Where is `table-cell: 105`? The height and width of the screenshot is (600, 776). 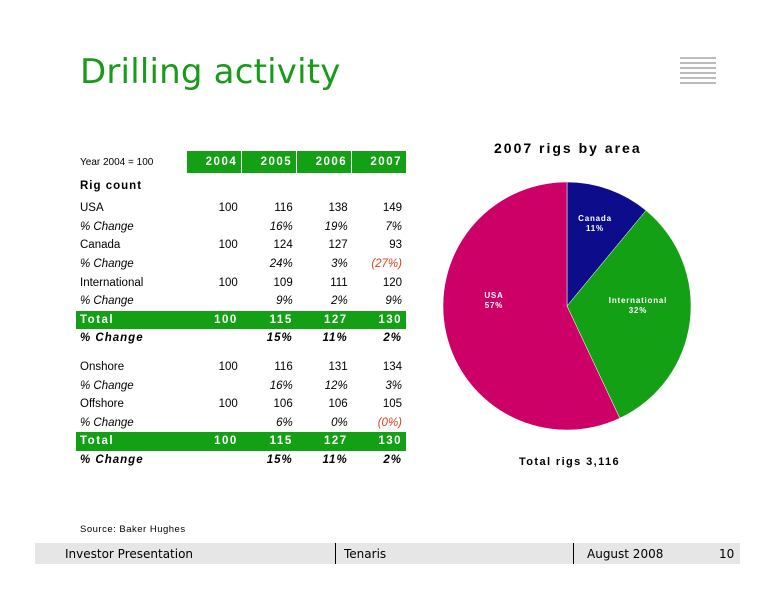 table-cell: 105 is located at coordinates (392, 404).